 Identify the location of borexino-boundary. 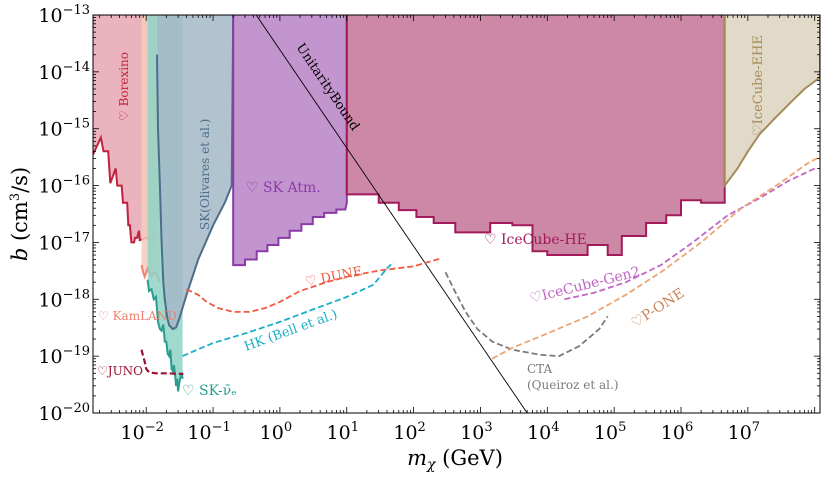
(125, 189).